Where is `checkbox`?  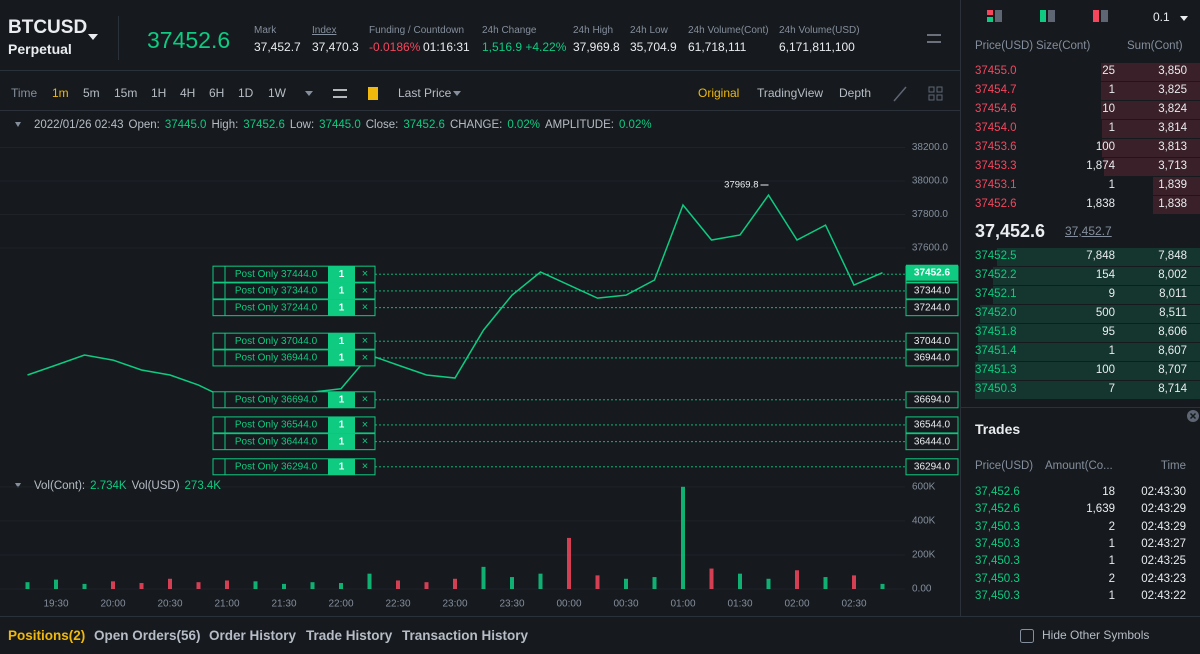 checkbox is located at coordinates (1027, 636).